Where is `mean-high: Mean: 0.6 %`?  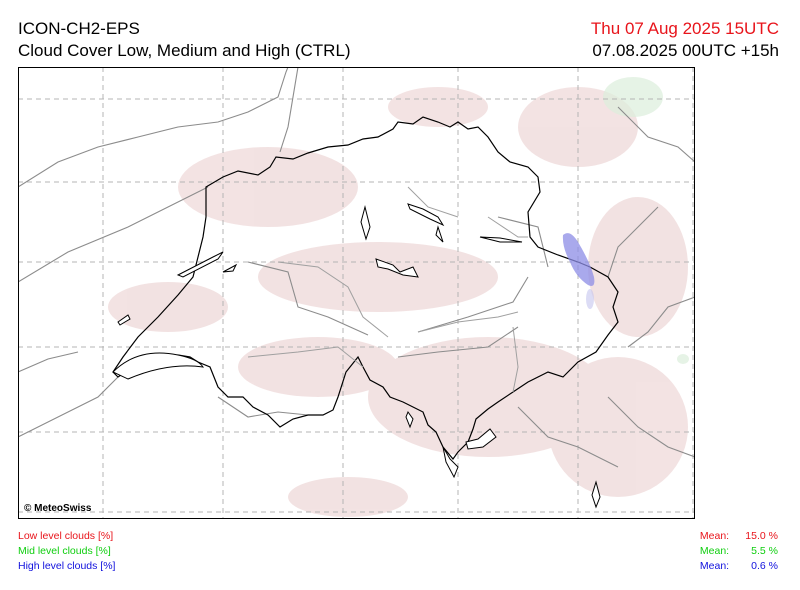
mean-high: Mean: 0.6 % is located at coordinates (739, 566).